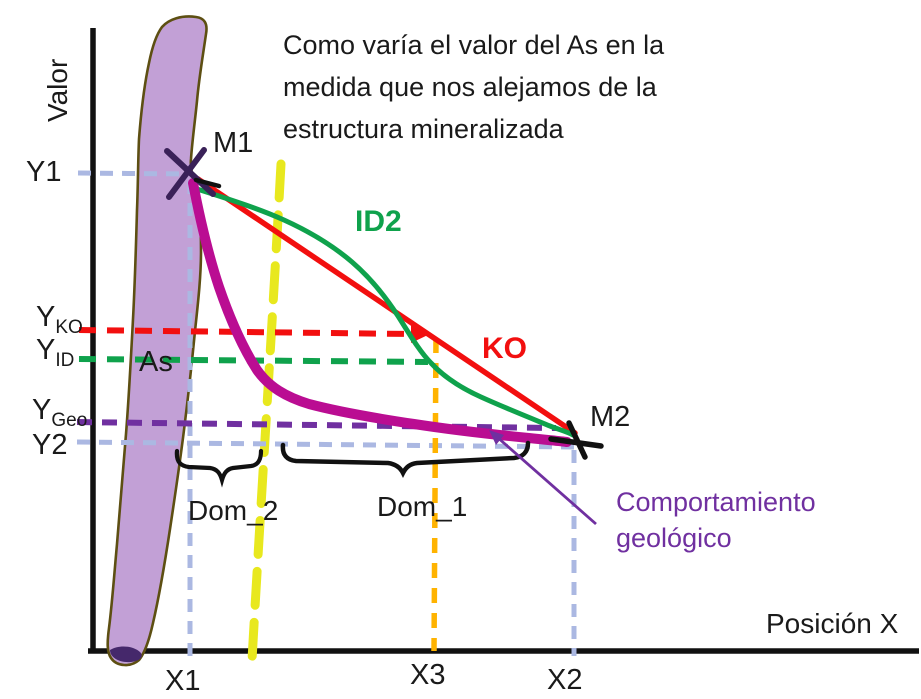 The width and height of the screenshot is (921, 699). What do you see at coordinates (42, 410) in the screenshot?
I see `ygeo-base: Y` at bounding box center [42, 410].